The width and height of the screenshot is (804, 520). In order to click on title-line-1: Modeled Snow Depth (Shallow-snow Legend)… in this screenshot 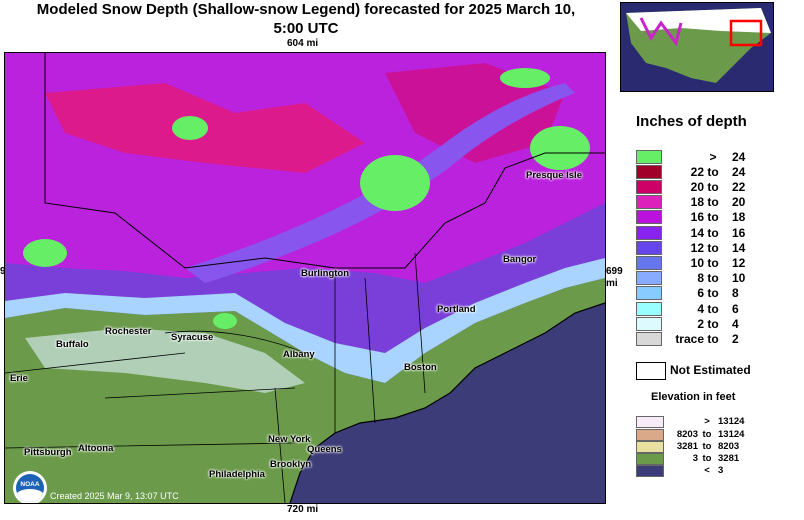, I will do `click(306, 9)`.